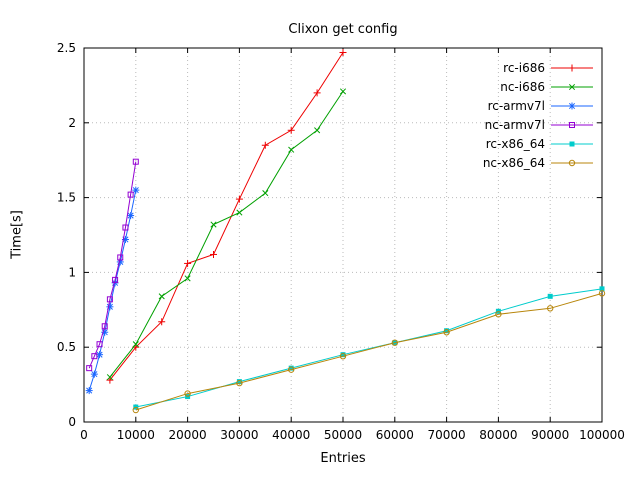 This screenshot has height=480, width=640. I want to click on legend-entry-nc-armv7l: nc-armv7l, so click(539, 125).